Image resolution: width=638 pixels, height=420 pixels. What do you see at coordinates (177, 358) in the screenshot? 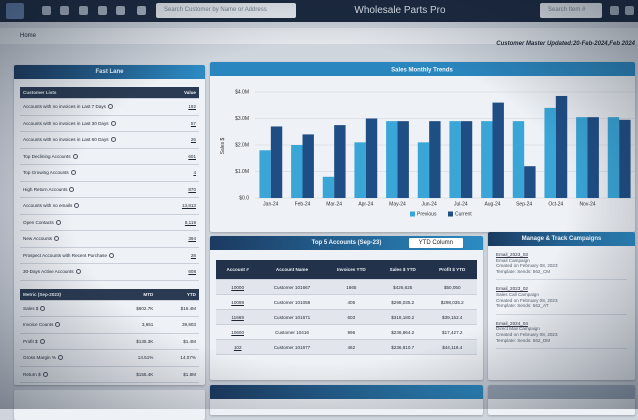
I see `metric-value: 14.07%` at bounding box center [177, 358].